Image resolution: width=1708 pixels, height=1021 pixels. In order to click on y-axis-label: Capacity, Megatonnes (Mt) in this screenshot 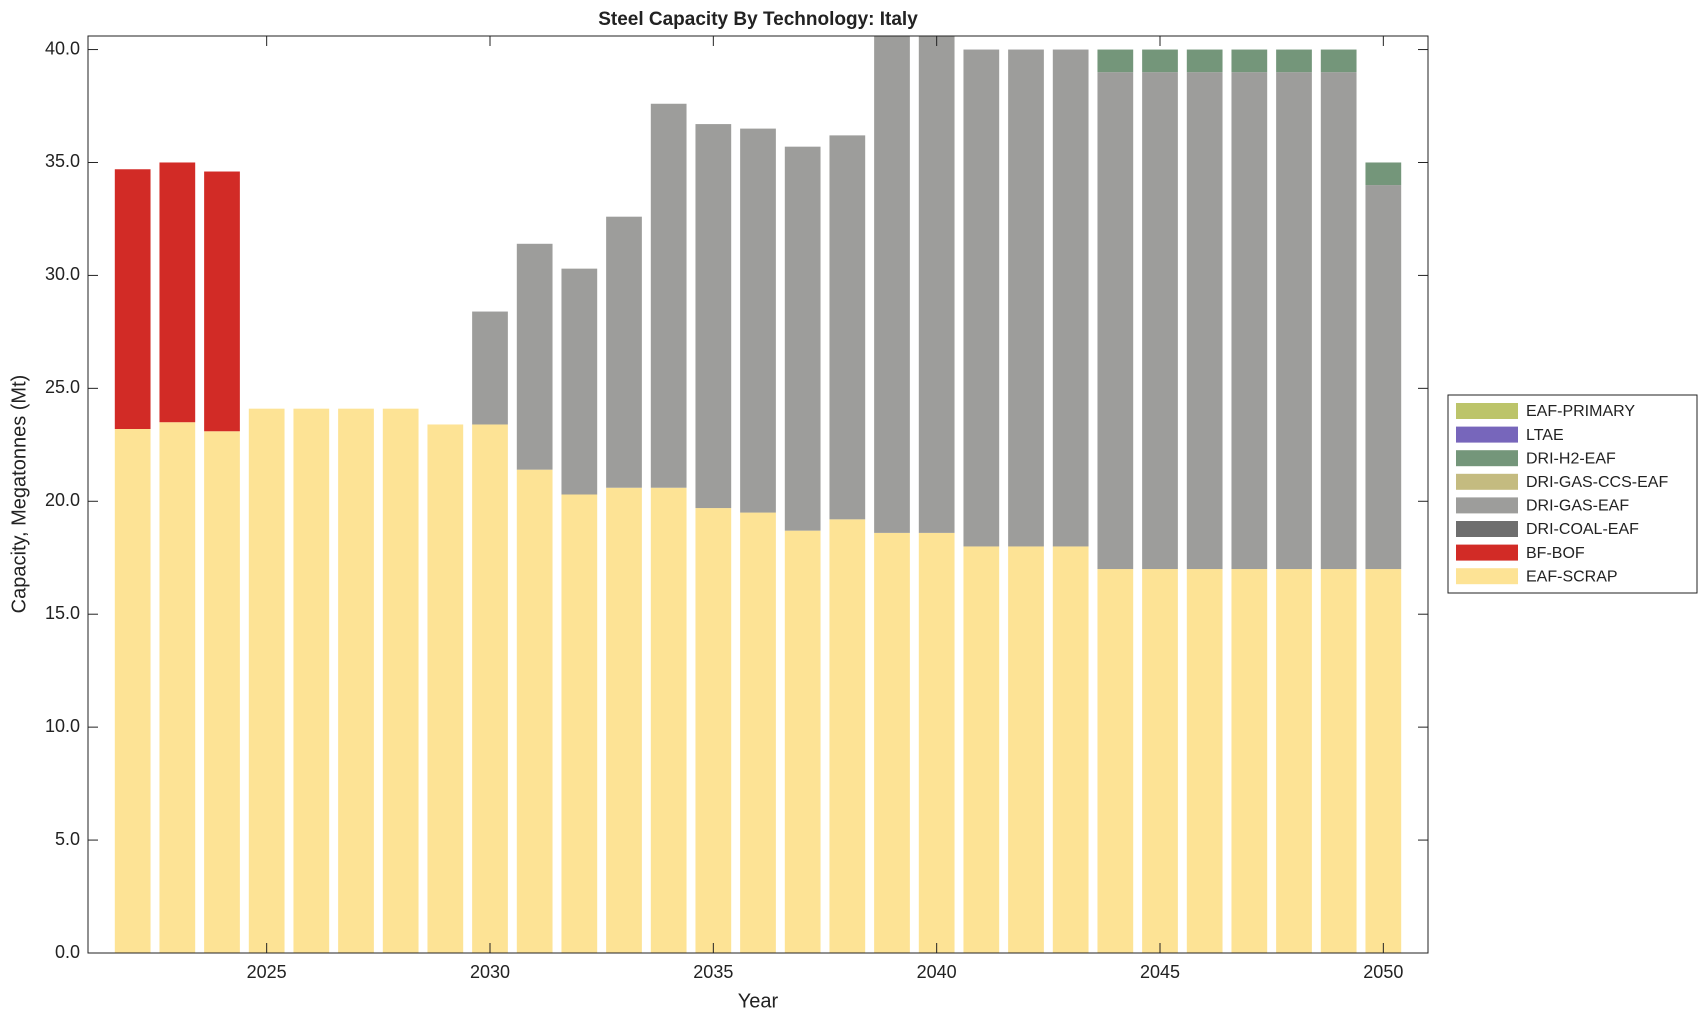, I will do `click(19, 494)`.